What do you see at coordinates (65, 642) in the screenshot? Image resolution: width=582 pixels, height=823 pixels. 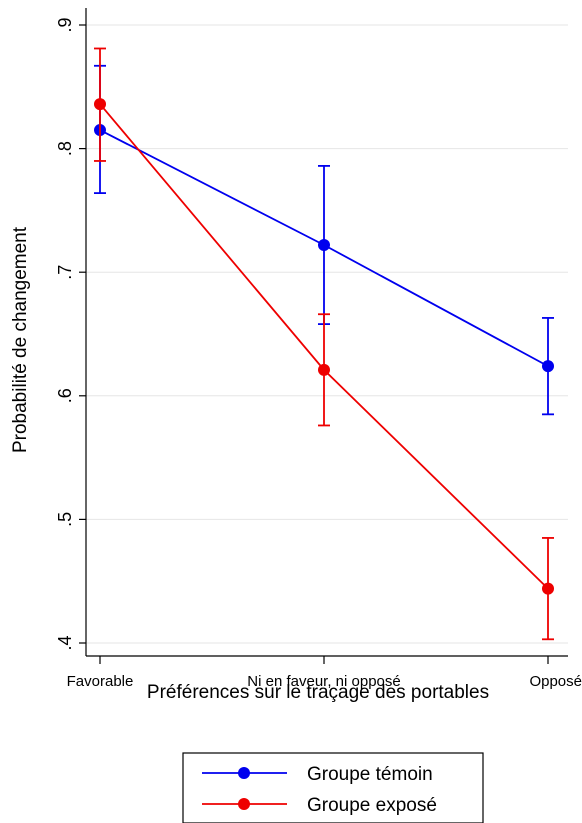 I see `y-tick-label-0: .4` at bounding box center [65, 642].